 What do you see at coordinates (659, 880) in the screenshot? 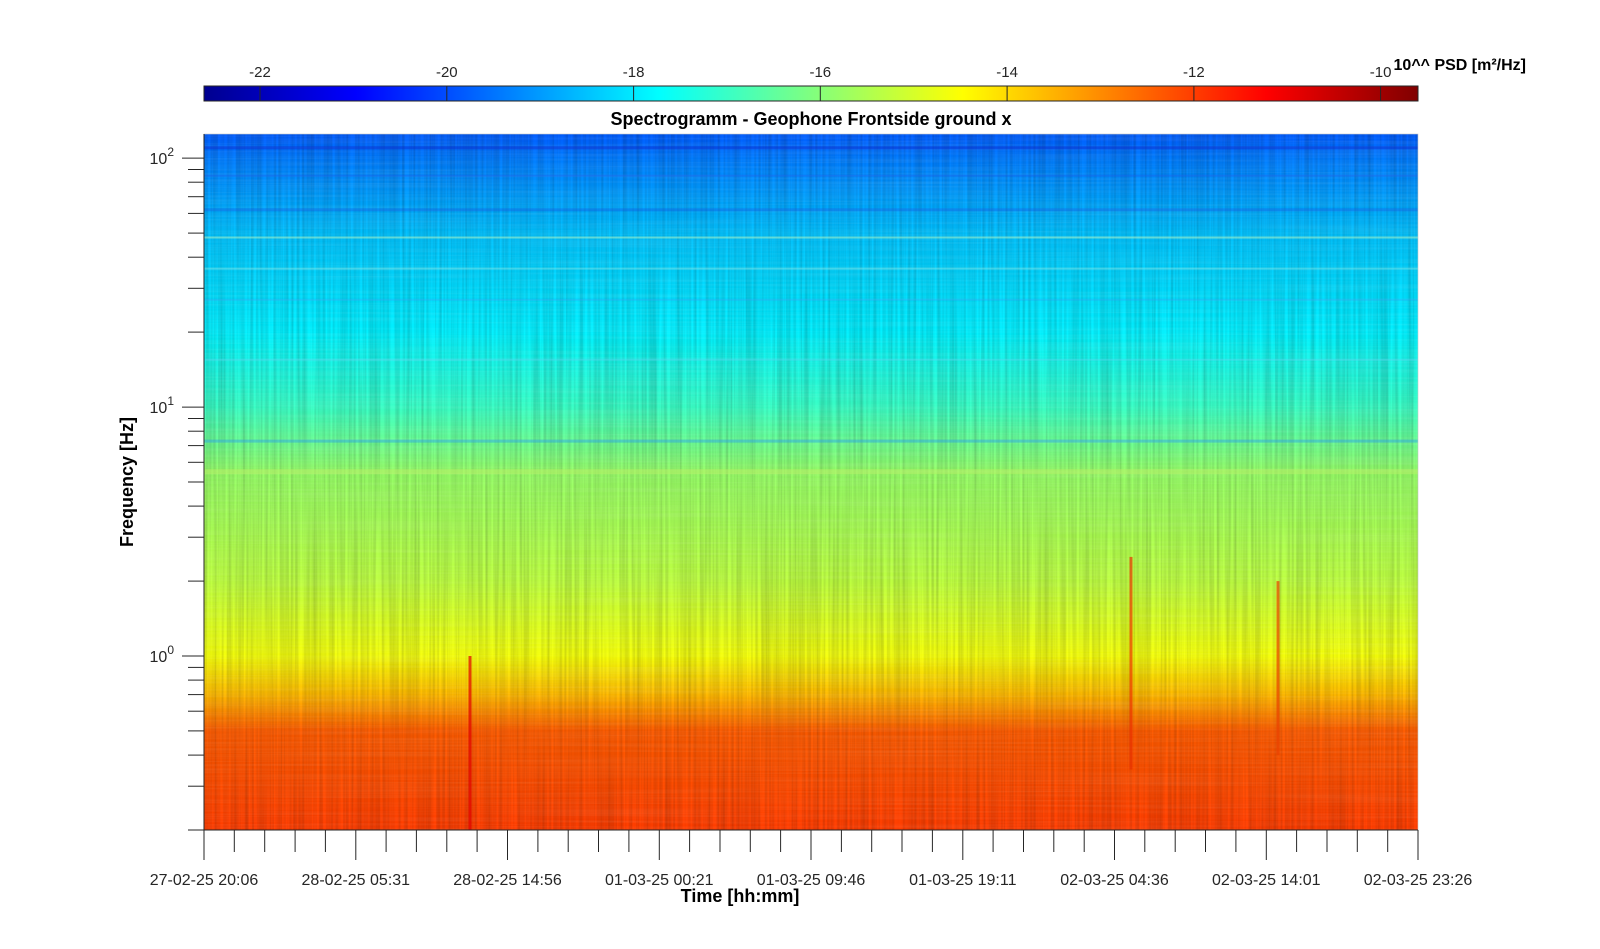
I see `x-tick-label: 01-03-25 00:21` at bounding box center [659, 880].